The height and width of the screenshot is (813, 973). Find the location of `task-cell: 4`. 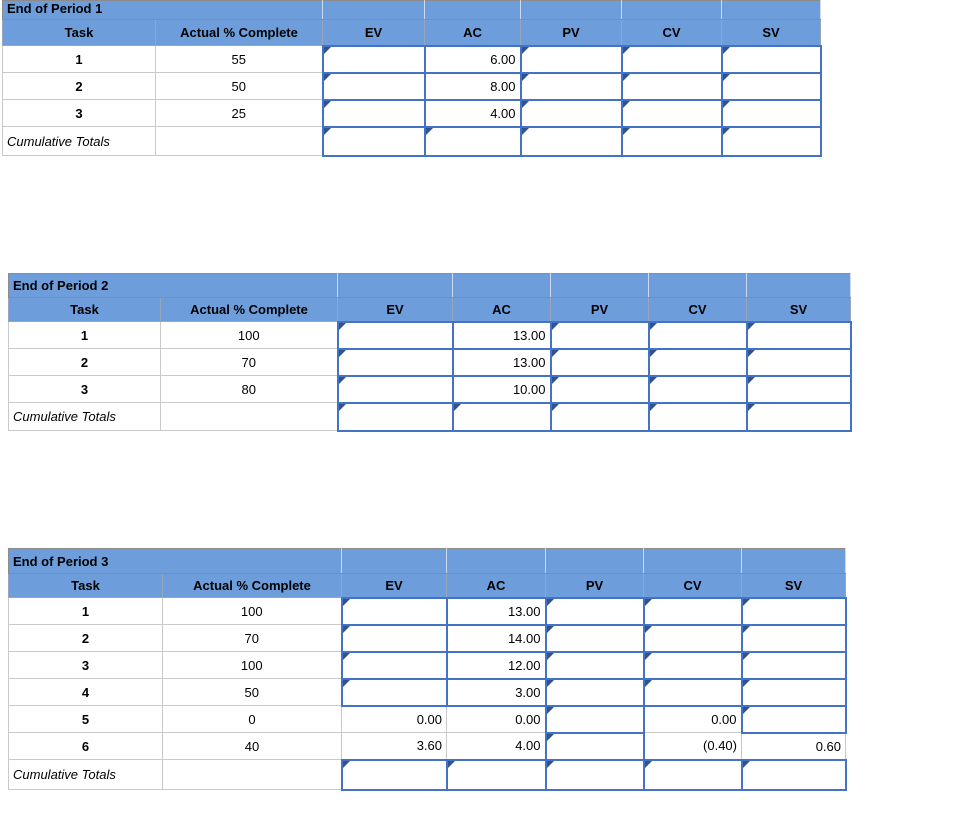

task-cell: 4 is located at coordinates (85, 692).